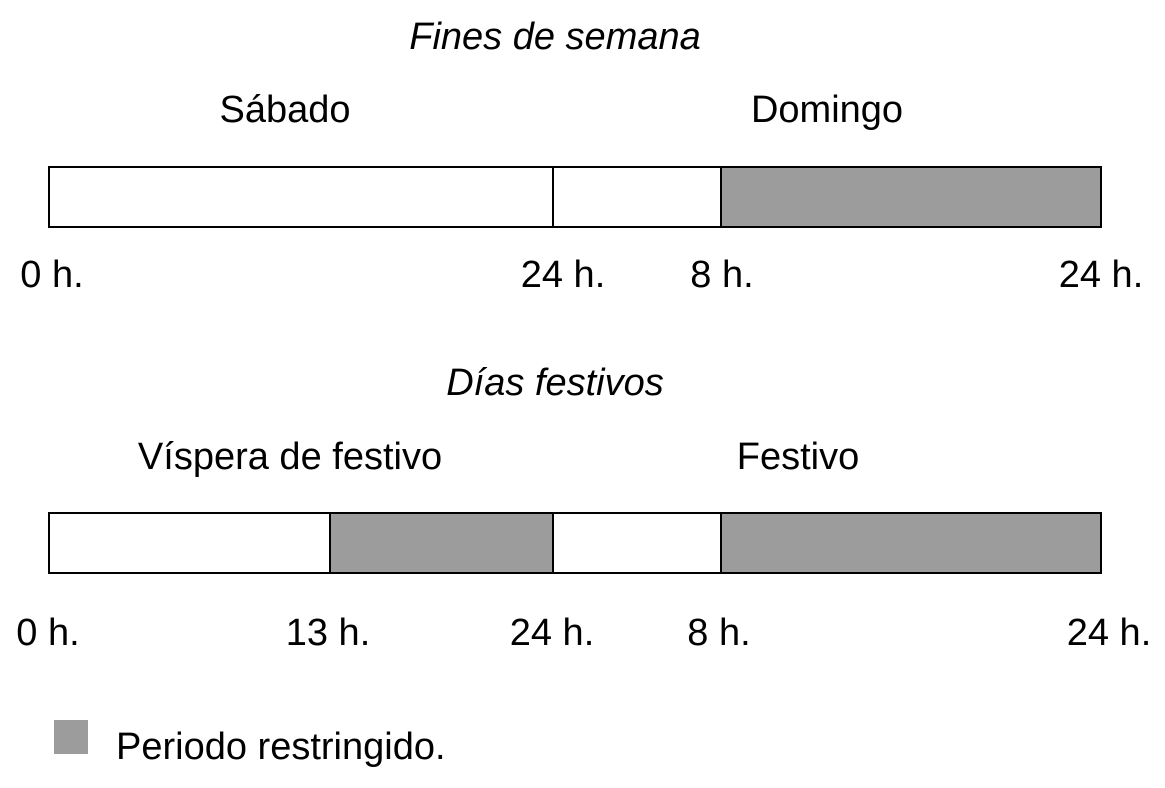 The image size is (1165, 788). What do you see at coordinates (281, 747) in the screenshot?
I see `legend-label: Periodo restringido.` at bounding box center [281, 747].